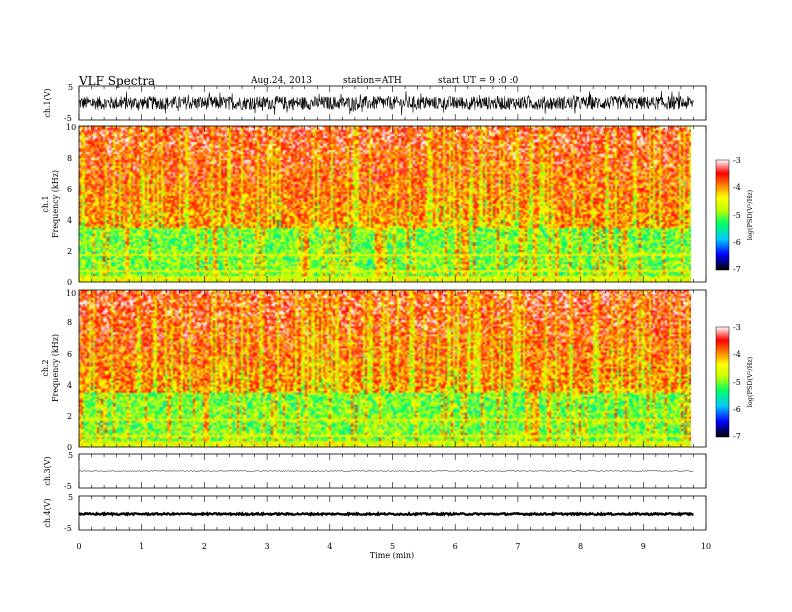  I want to click on colorbar-ch1, so click(722, 215).